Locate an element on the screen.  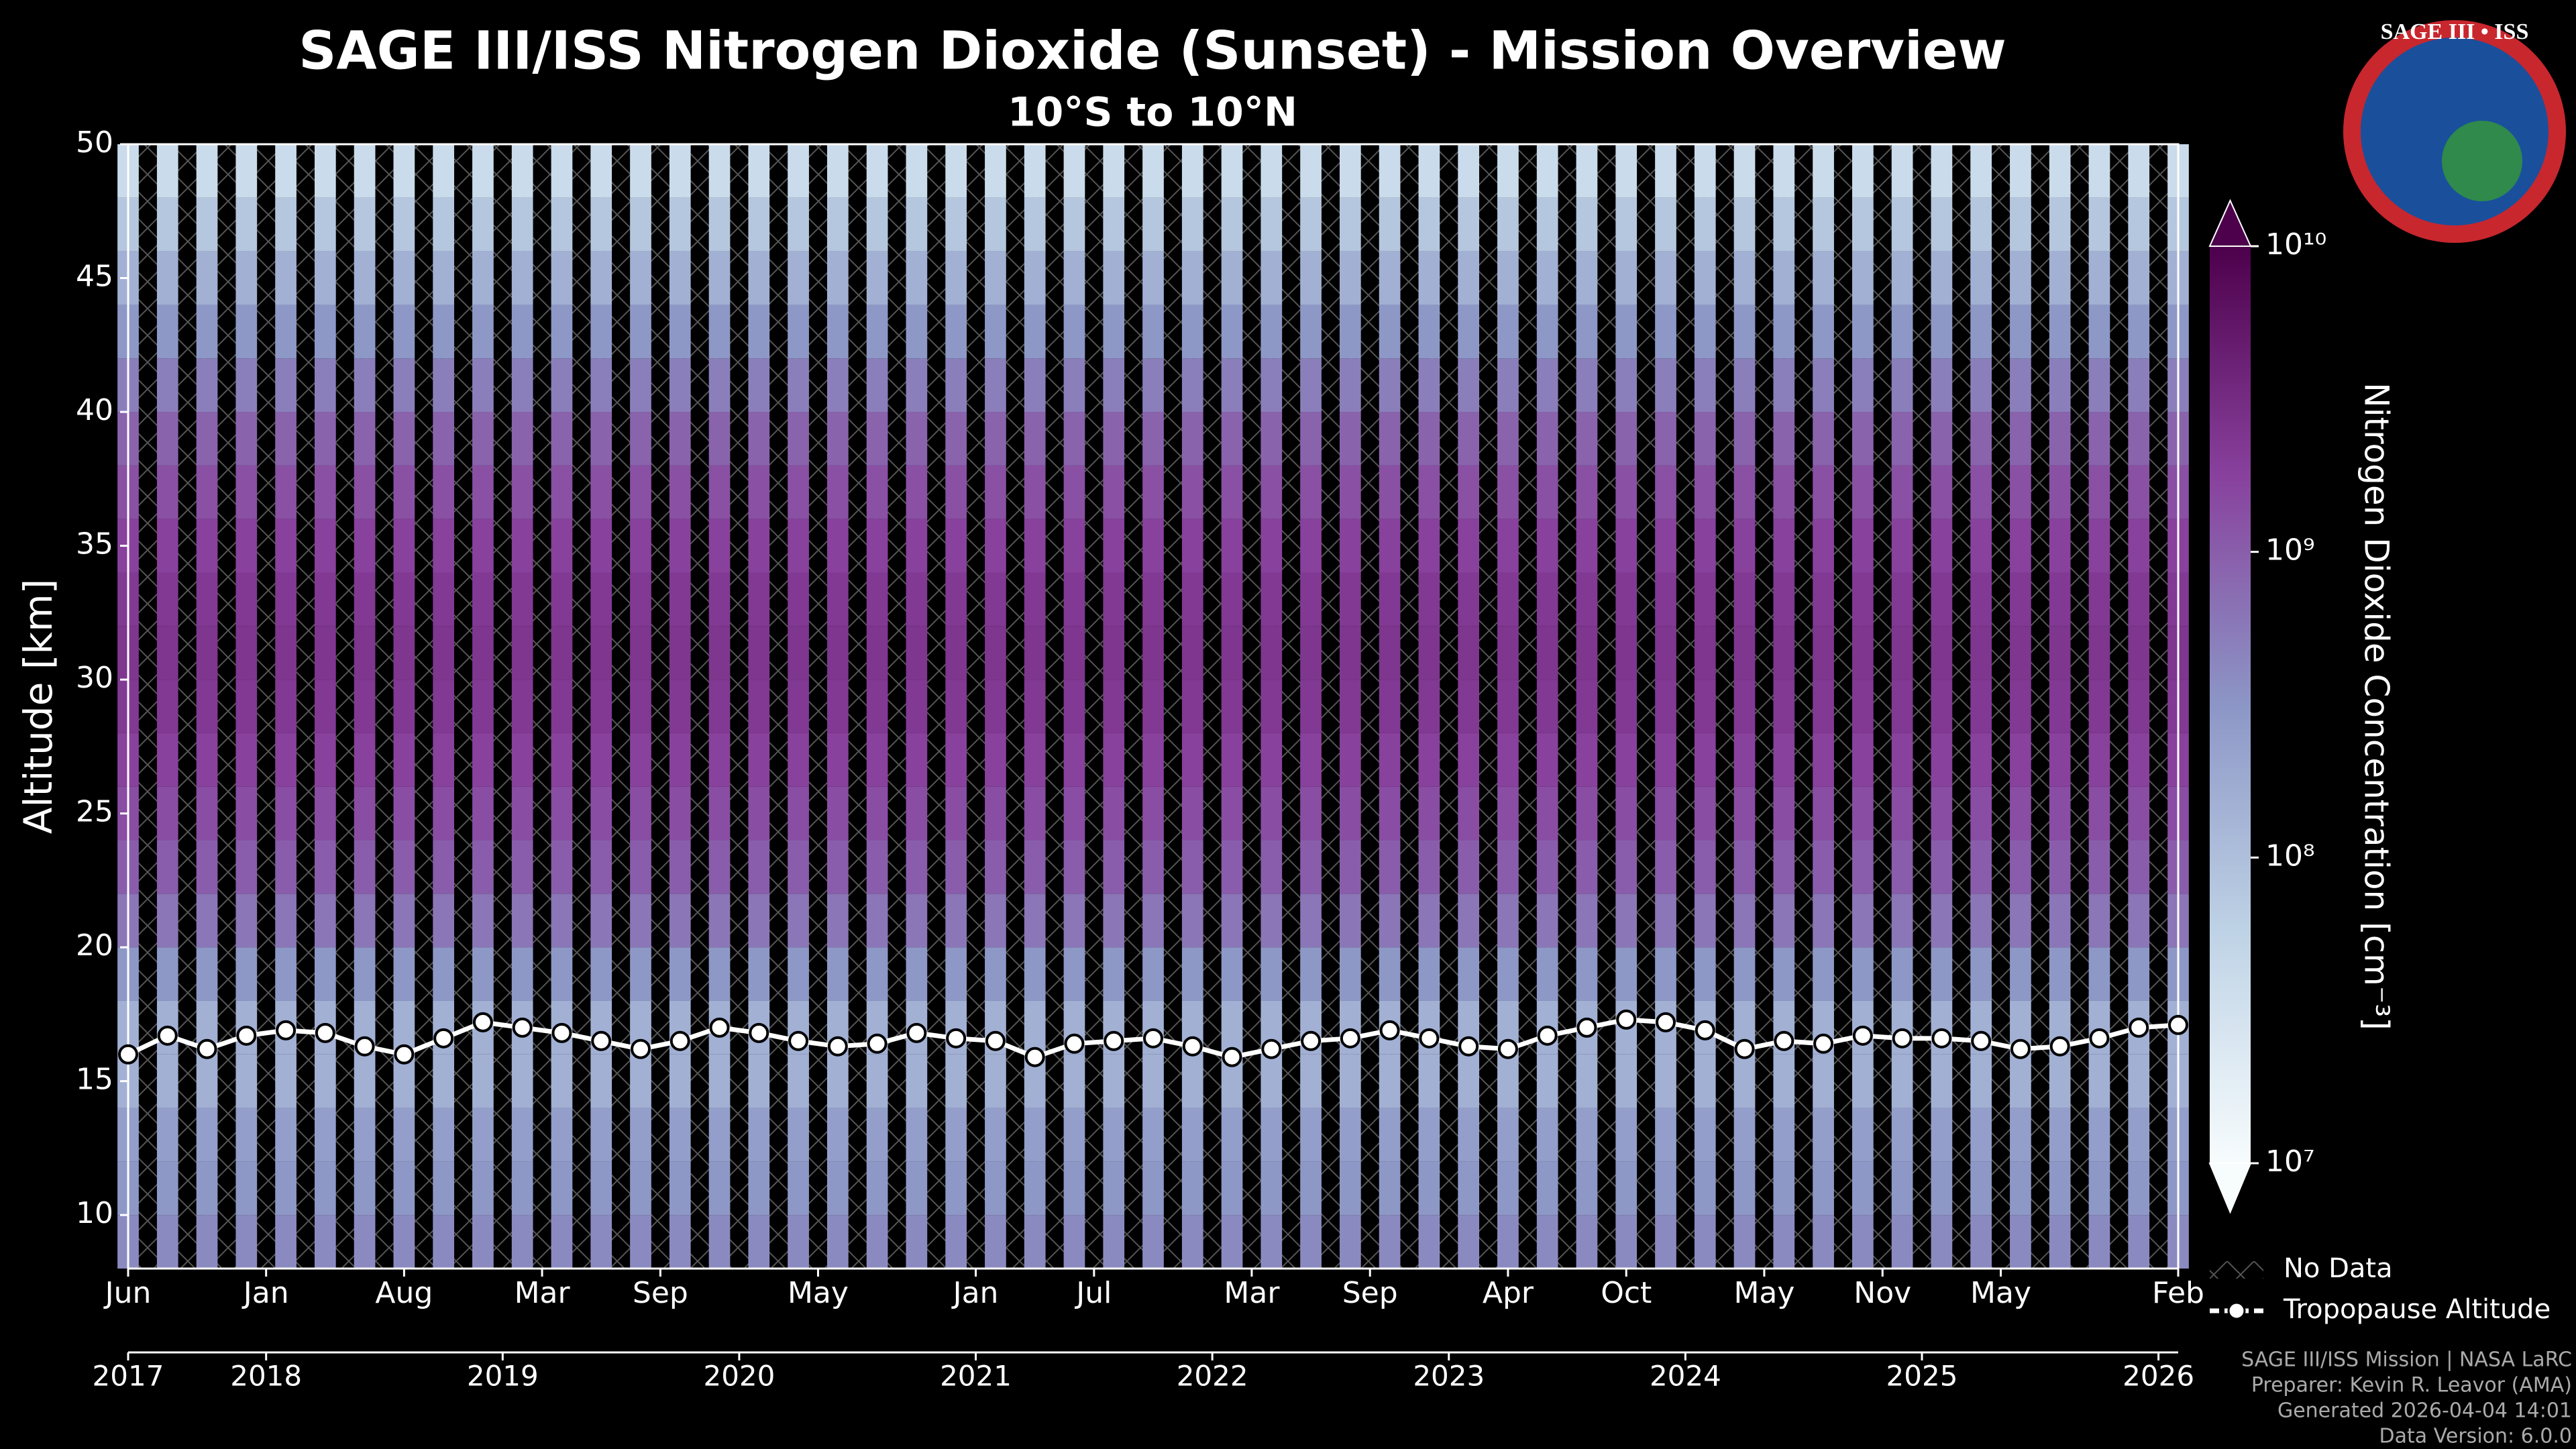
legend-tropopause-label: Tropopause Altitude is located at coordinates (2417, 1309).